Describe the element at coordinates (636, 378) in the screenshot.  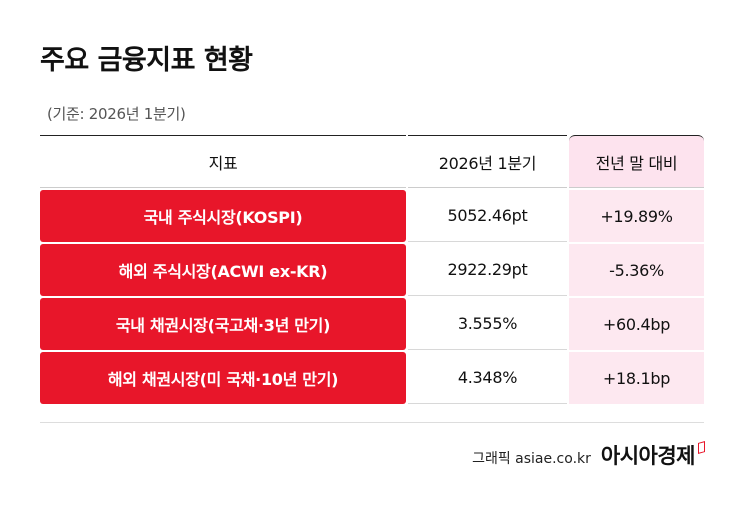
I see `indicator-change: +18.1bp` at that location.